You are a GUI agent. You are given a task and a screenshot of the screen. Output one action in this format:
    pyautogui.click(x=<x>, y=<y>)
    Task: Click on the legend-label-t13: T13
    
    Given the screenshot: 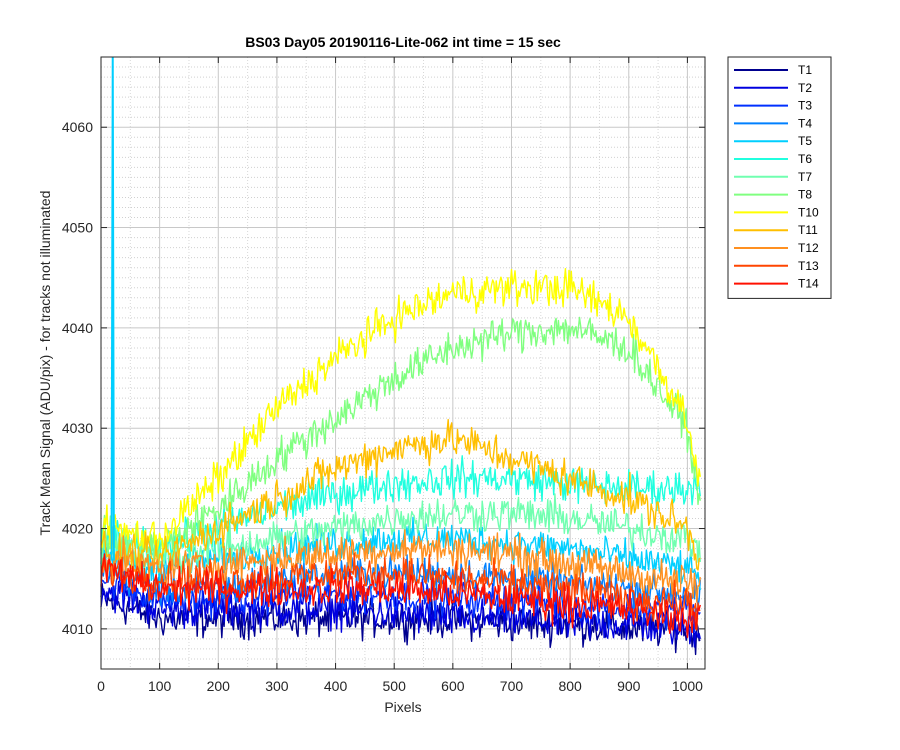 What is the action you would take?
    pyautogui.click(x=808, y=266)
    